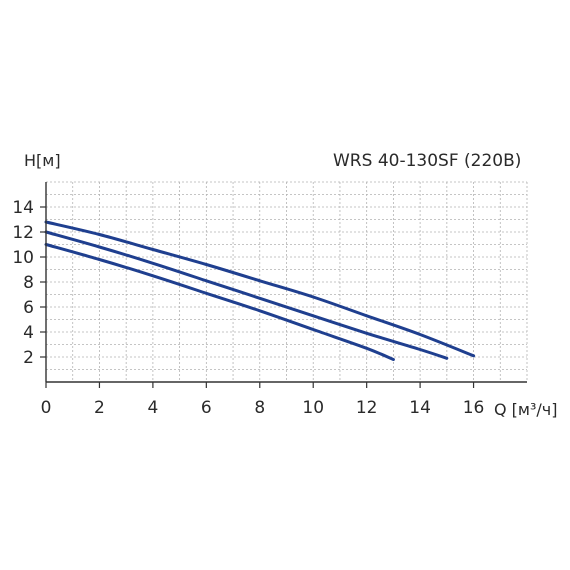 The height and width of the screenshot is (570, 570). Describe the element at coordinates (474, 408) in the screenshot. I see `x-tick-label: 16` at that location.